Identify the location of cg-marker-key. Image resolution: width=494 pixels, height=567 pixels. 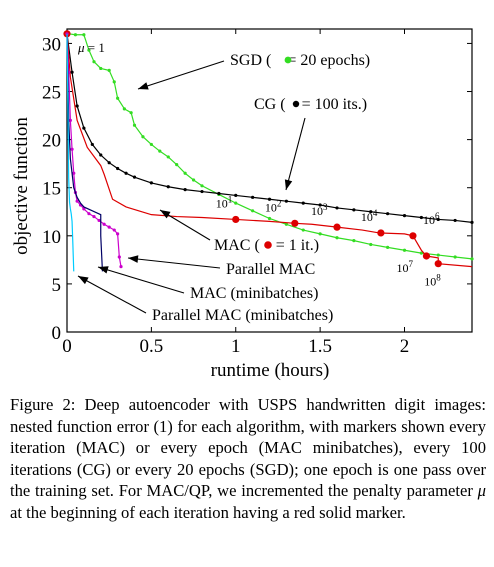
(296, 104).